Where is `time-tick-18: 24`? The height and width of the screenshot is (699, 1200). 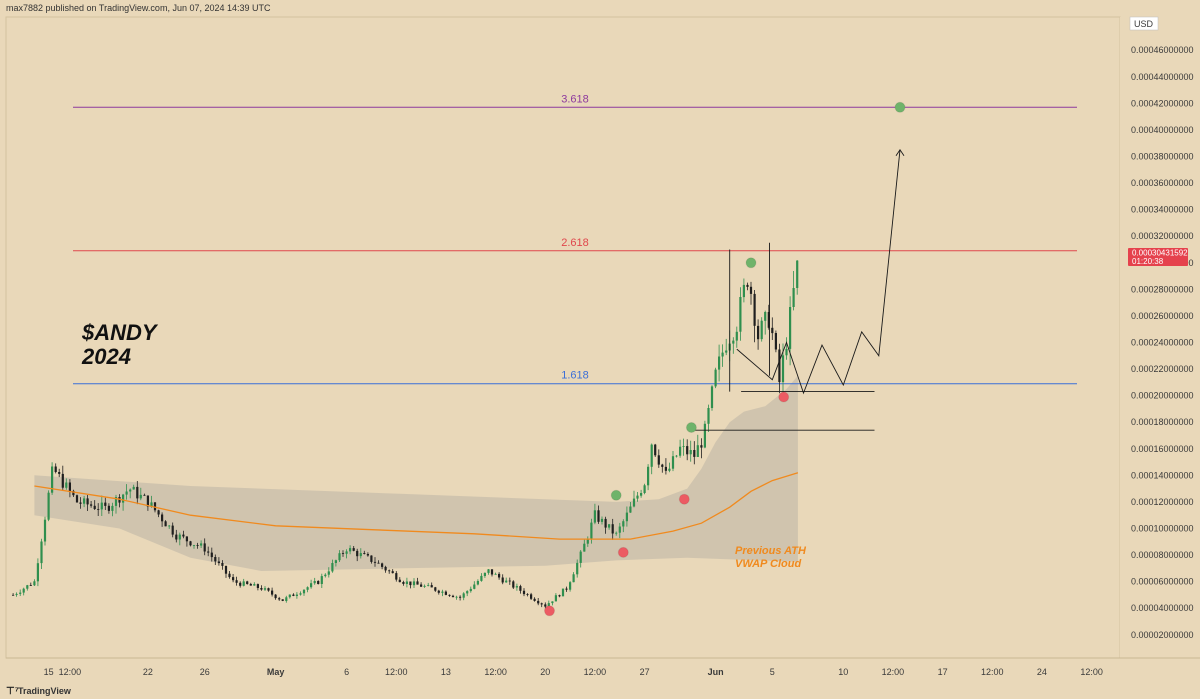 time-tick-18: 24 is located at coordinates (1042, 672).